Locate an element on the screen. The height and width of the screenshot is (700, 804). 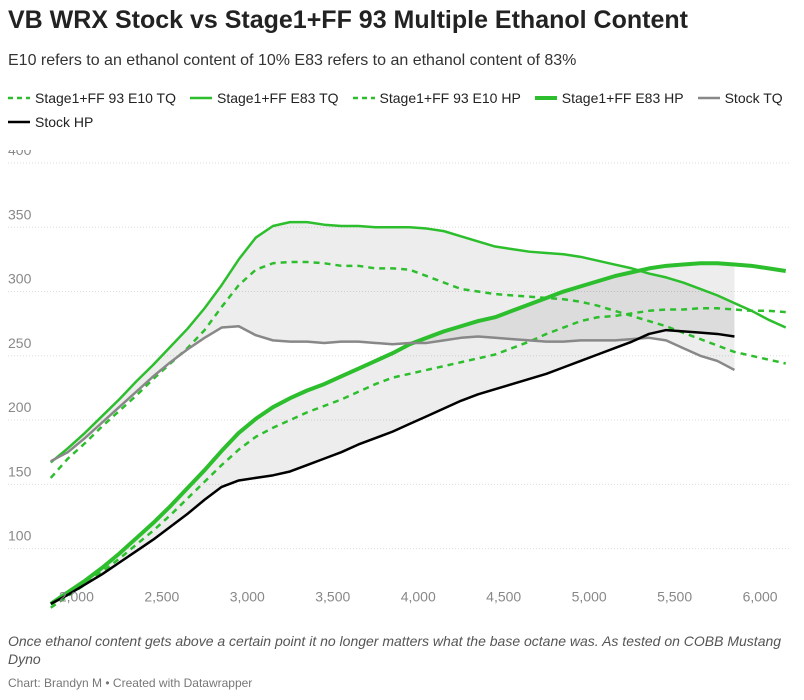
y-tick-label: 250 is located at coordinates (20, 343).